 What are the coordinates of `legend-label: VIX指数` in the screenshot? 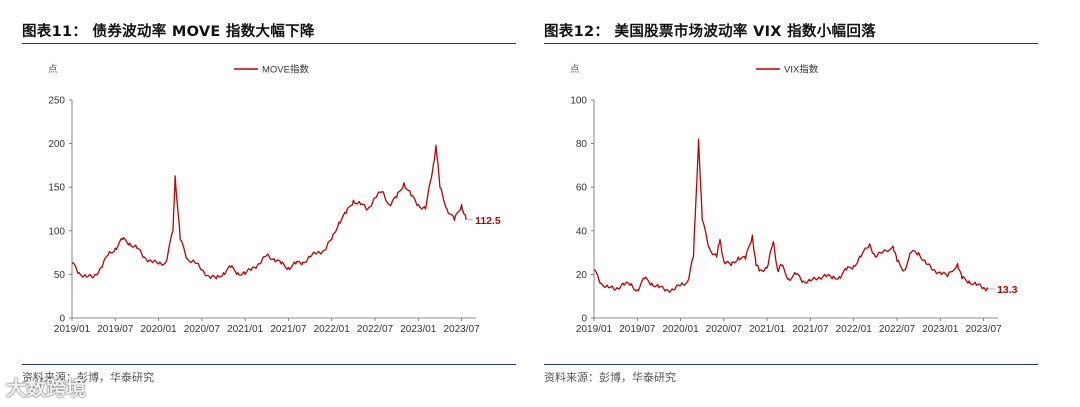 It's located at (801, 70).